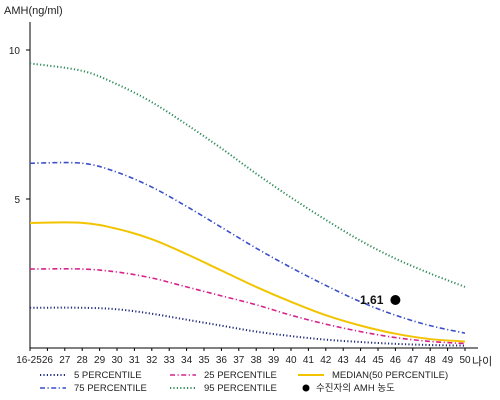 The height and width of the screenshot is (400, 500). What do you see at coordinates (29, 360) in the screenshot?
I see `x-tick-label: 16-25` at bounding box center [29, 360].